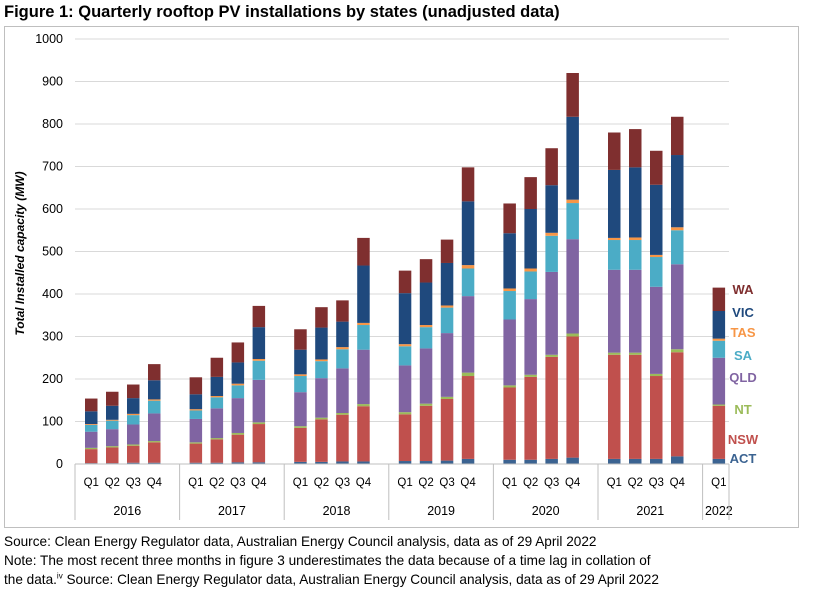 Image resolution: width=814 pixels, height=593 pixels. I want to click on y-tick-label: 500, so click(52, 252).